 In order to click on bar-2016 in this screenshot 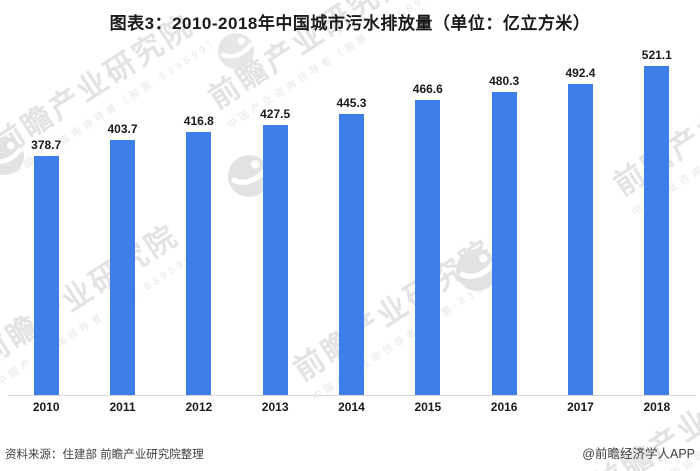, I will do `click(504, 243)`.